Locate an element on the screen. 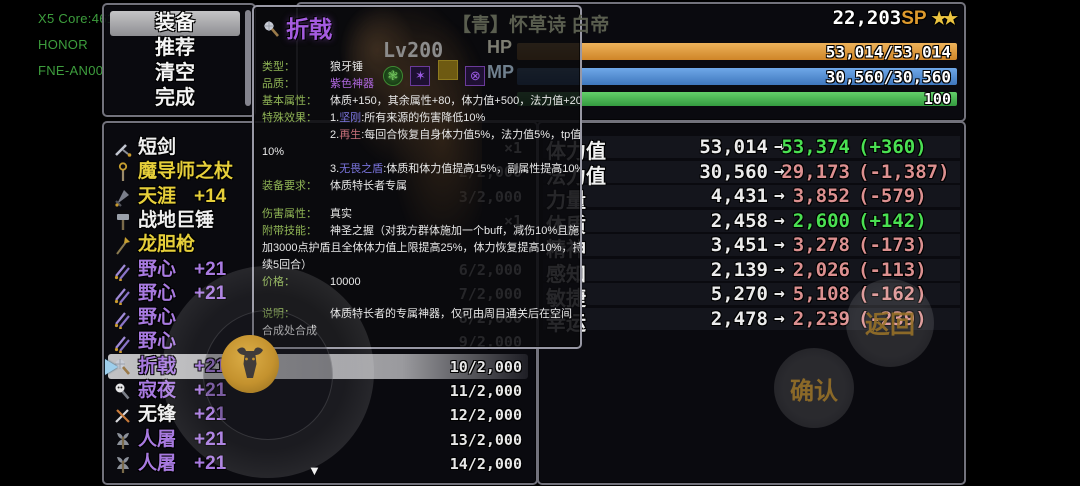  weapon-count: 11/2,000 is located at coordinates (485, 391).